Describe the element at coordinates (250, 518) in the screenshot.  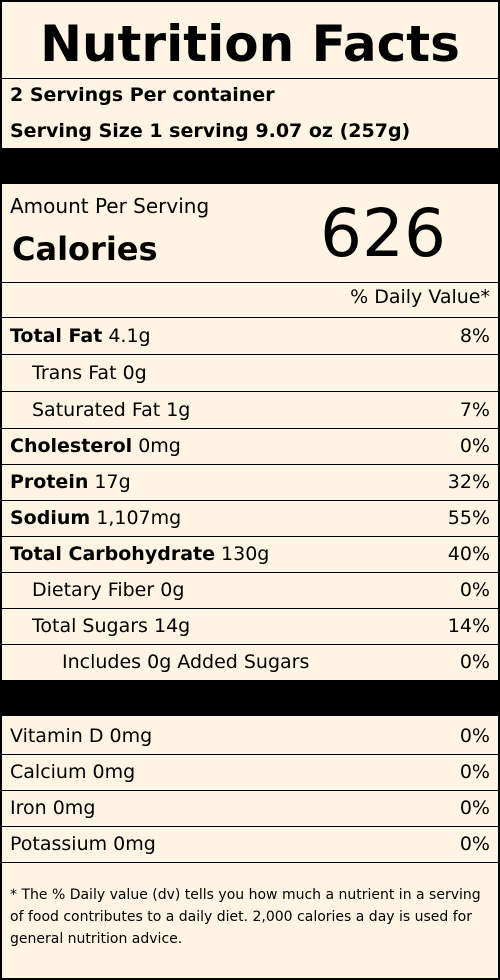
I see `nutrient-row-sodium: Sodium 1,107mg 55%` at that location.